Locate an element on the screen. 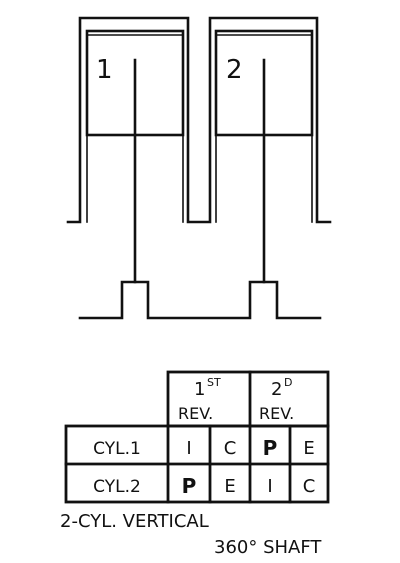 The height and width of the screenshot is (563, 400). rev2-label: REV. is located at coordinates (276, 413).